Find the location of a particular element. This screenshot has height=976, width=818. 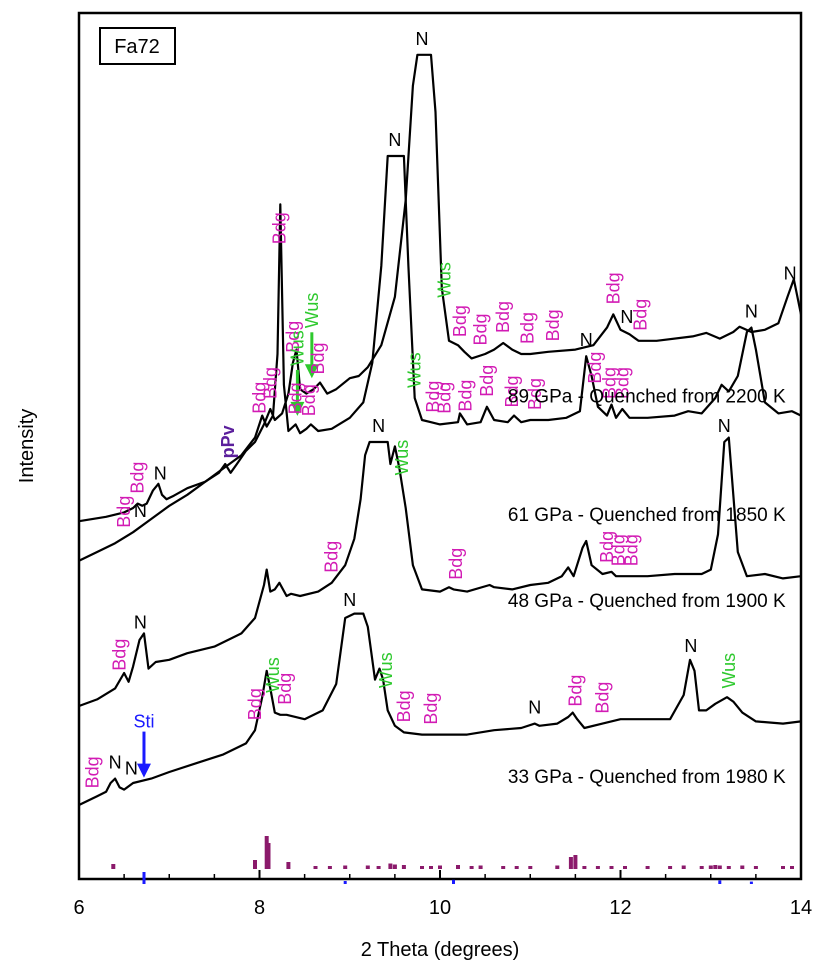

x-tick-label: 6 is located at coordinates (78, 908).